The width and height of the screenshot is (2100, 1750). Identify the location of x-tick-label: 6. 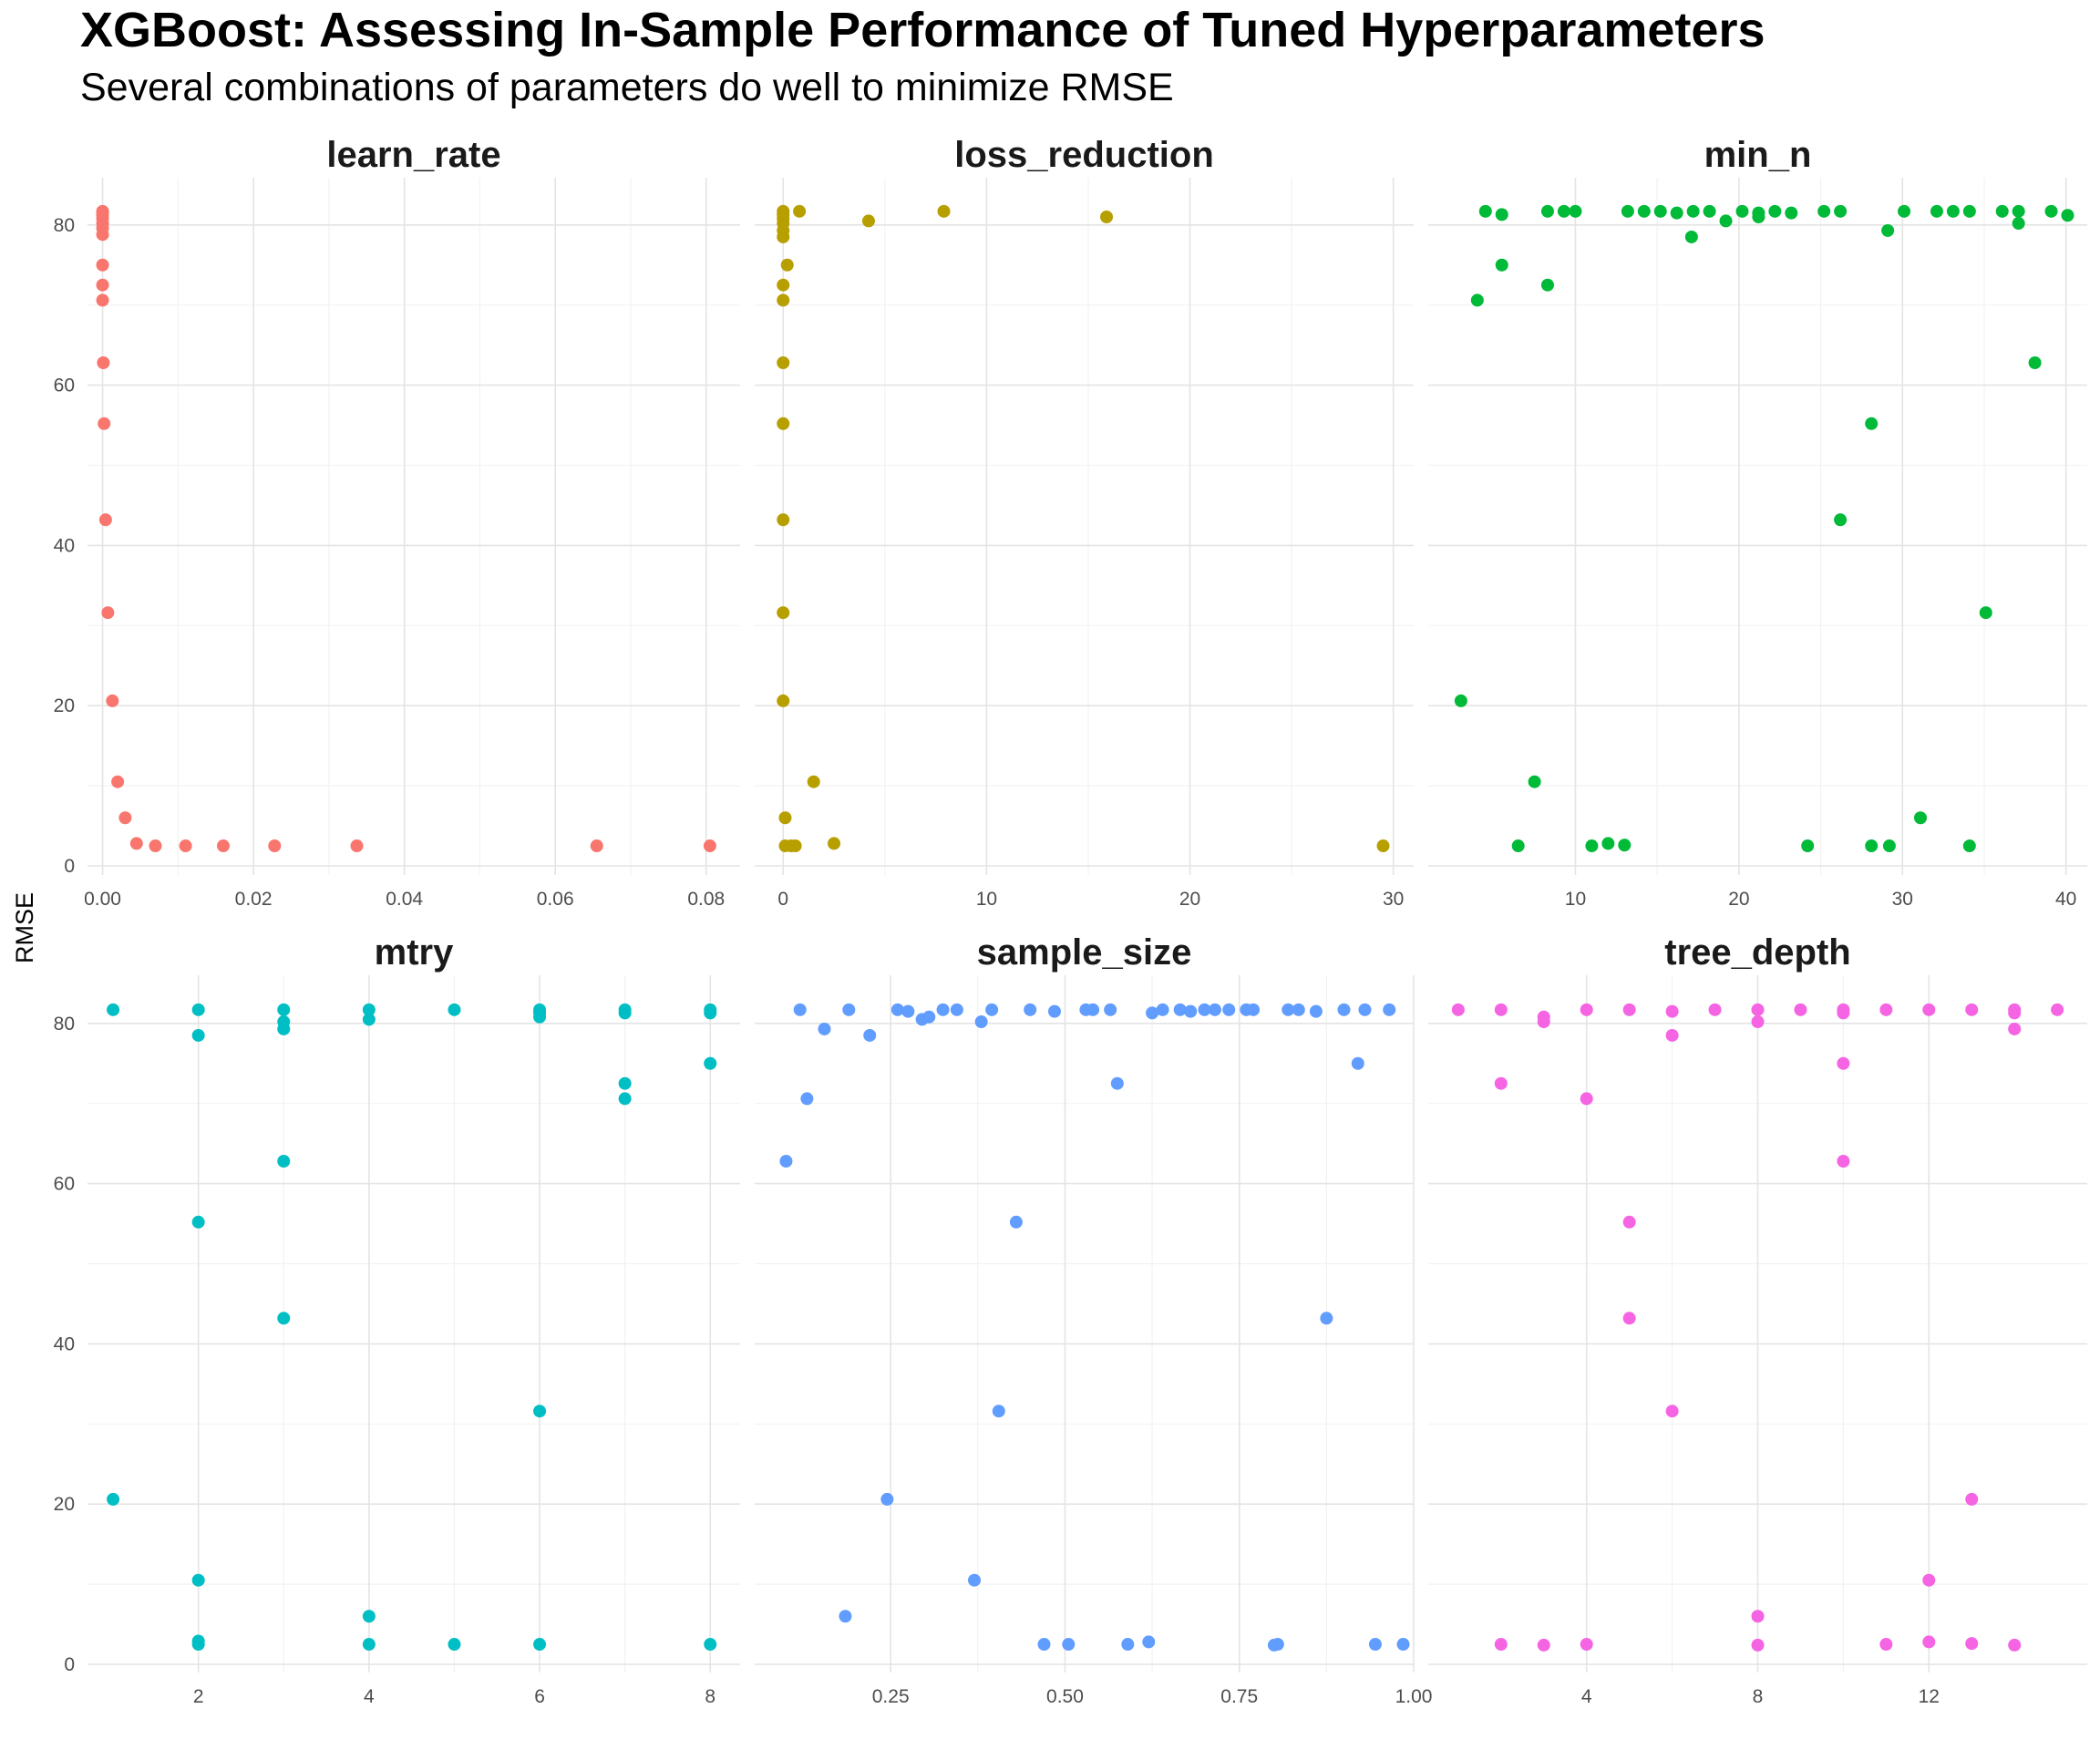
(539, 1697).